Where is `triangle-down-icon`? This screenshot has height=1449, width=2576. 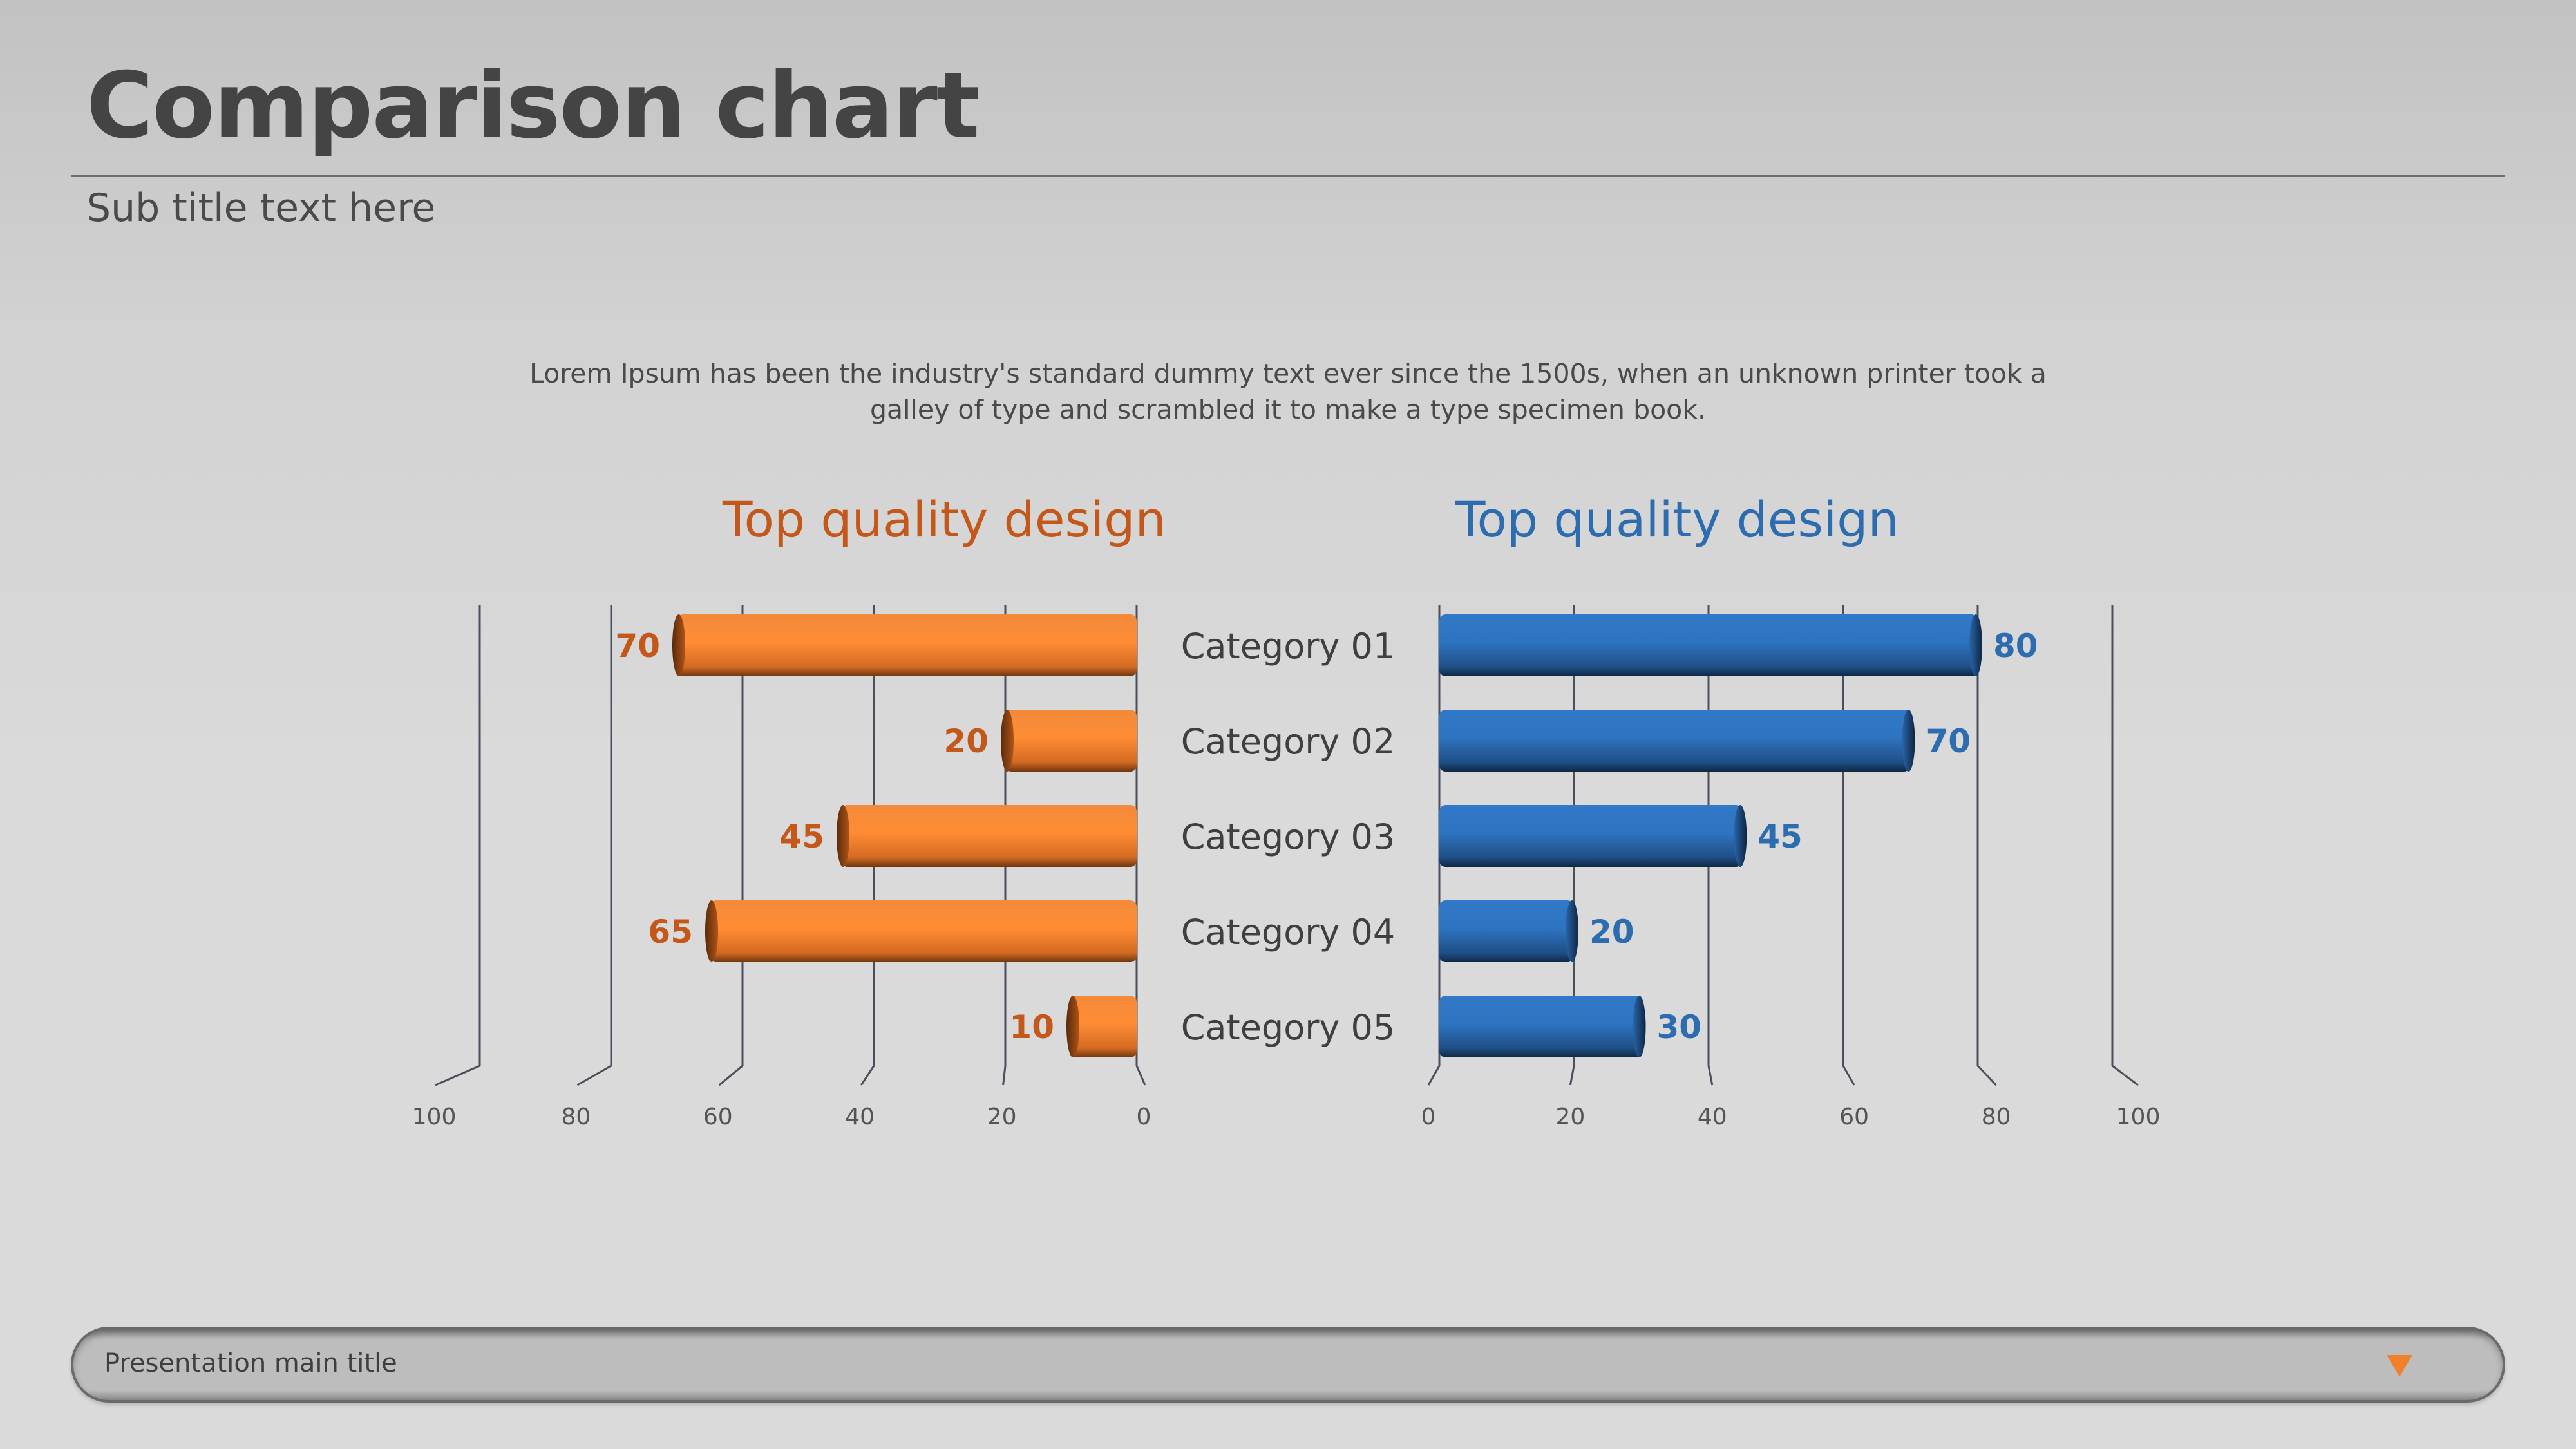
triangle-down-icon is located at coordinates (2399, 1366).